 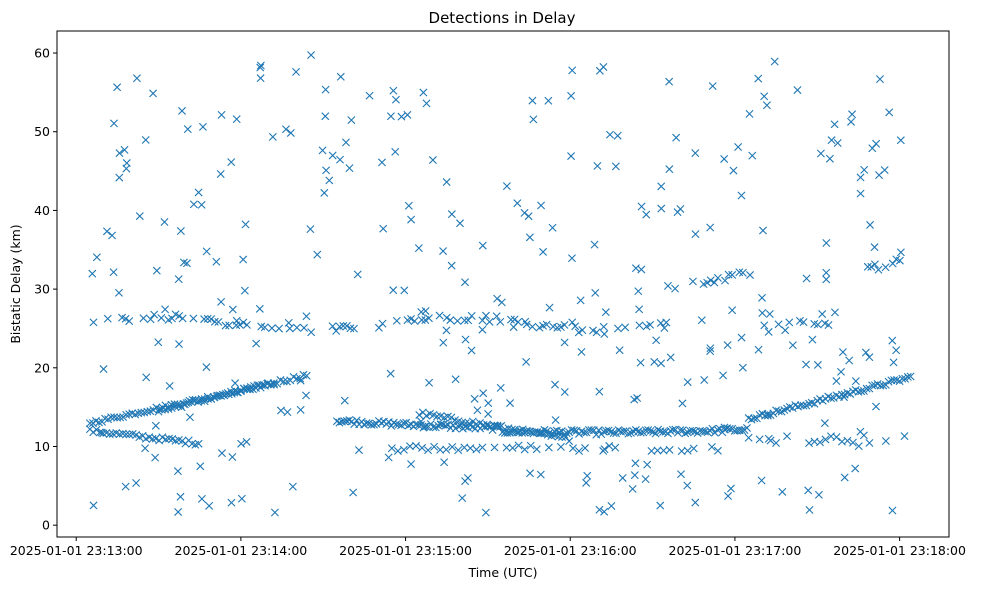 I want to click on x-tick-label: 2025-01-01 23:15:00, so click(x=405, y=550).